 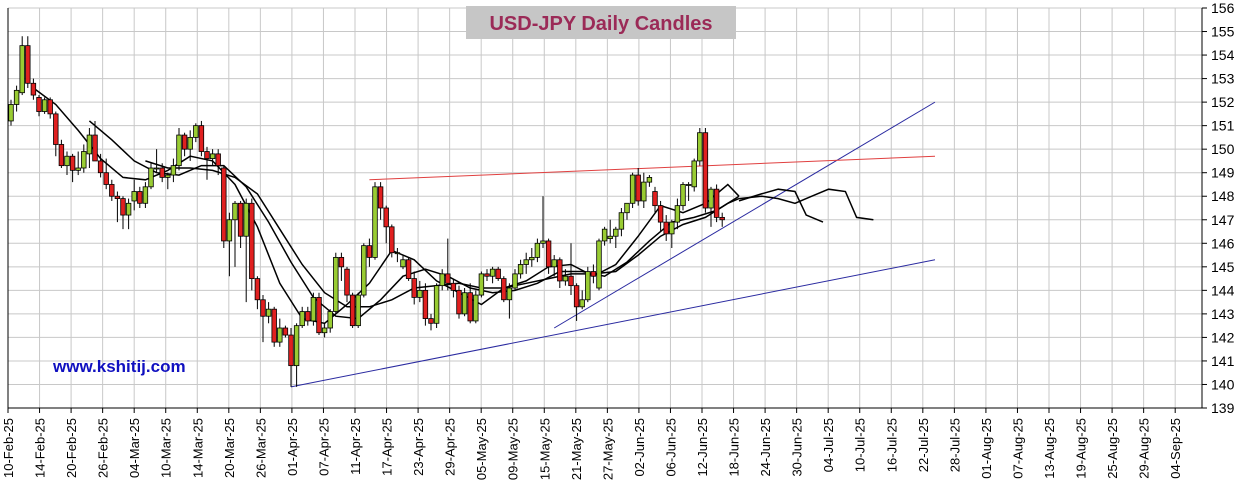 I want to click on y-tick-label: 151, so click(x=1223, y=126).